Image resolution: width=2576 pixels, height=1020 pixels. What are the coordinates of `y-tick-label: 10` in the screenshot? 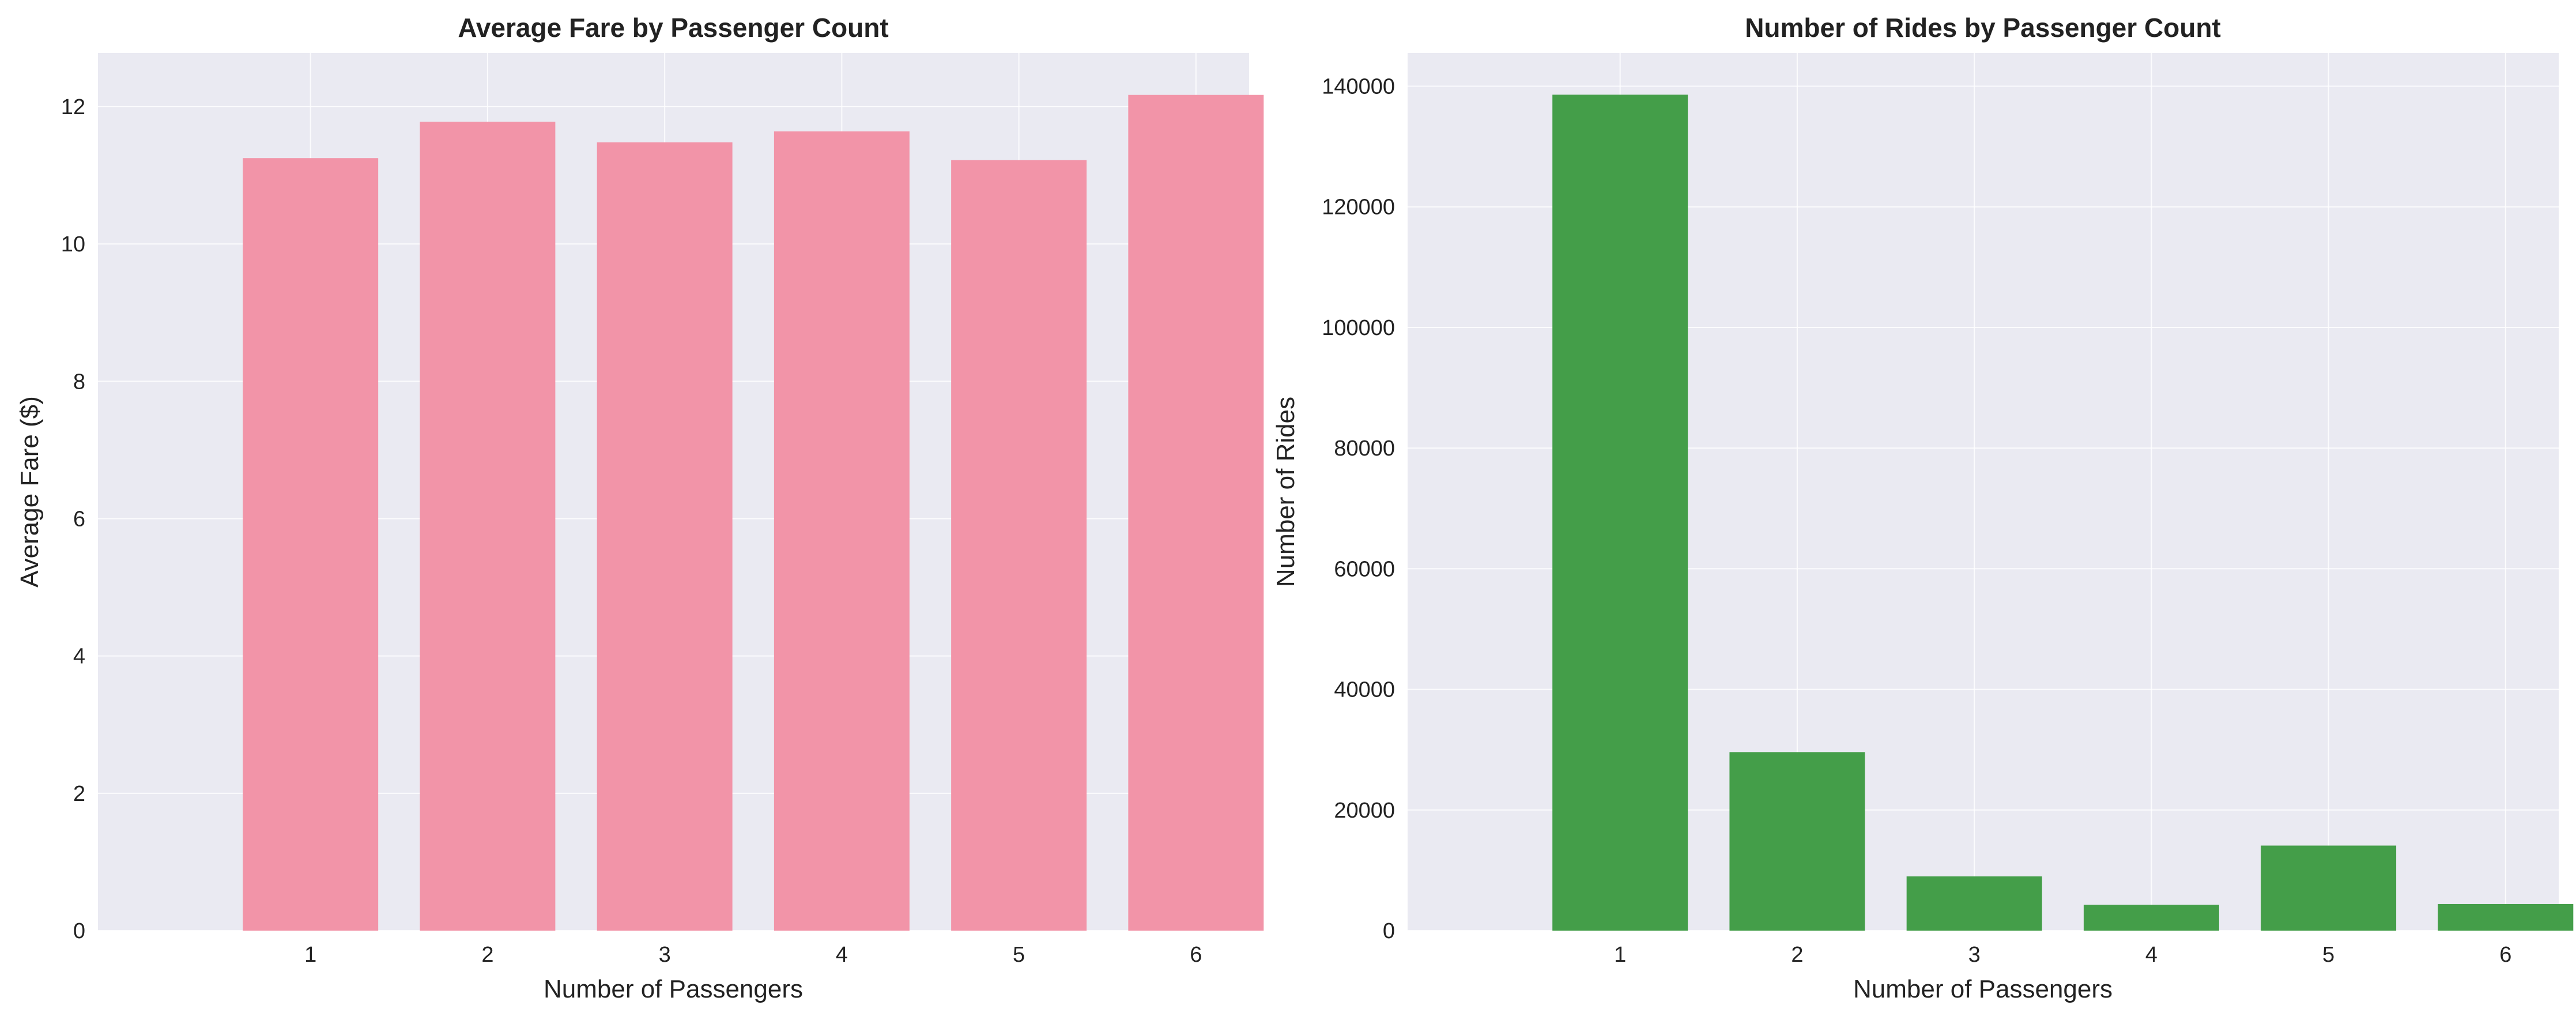 It's located at (73, 244).